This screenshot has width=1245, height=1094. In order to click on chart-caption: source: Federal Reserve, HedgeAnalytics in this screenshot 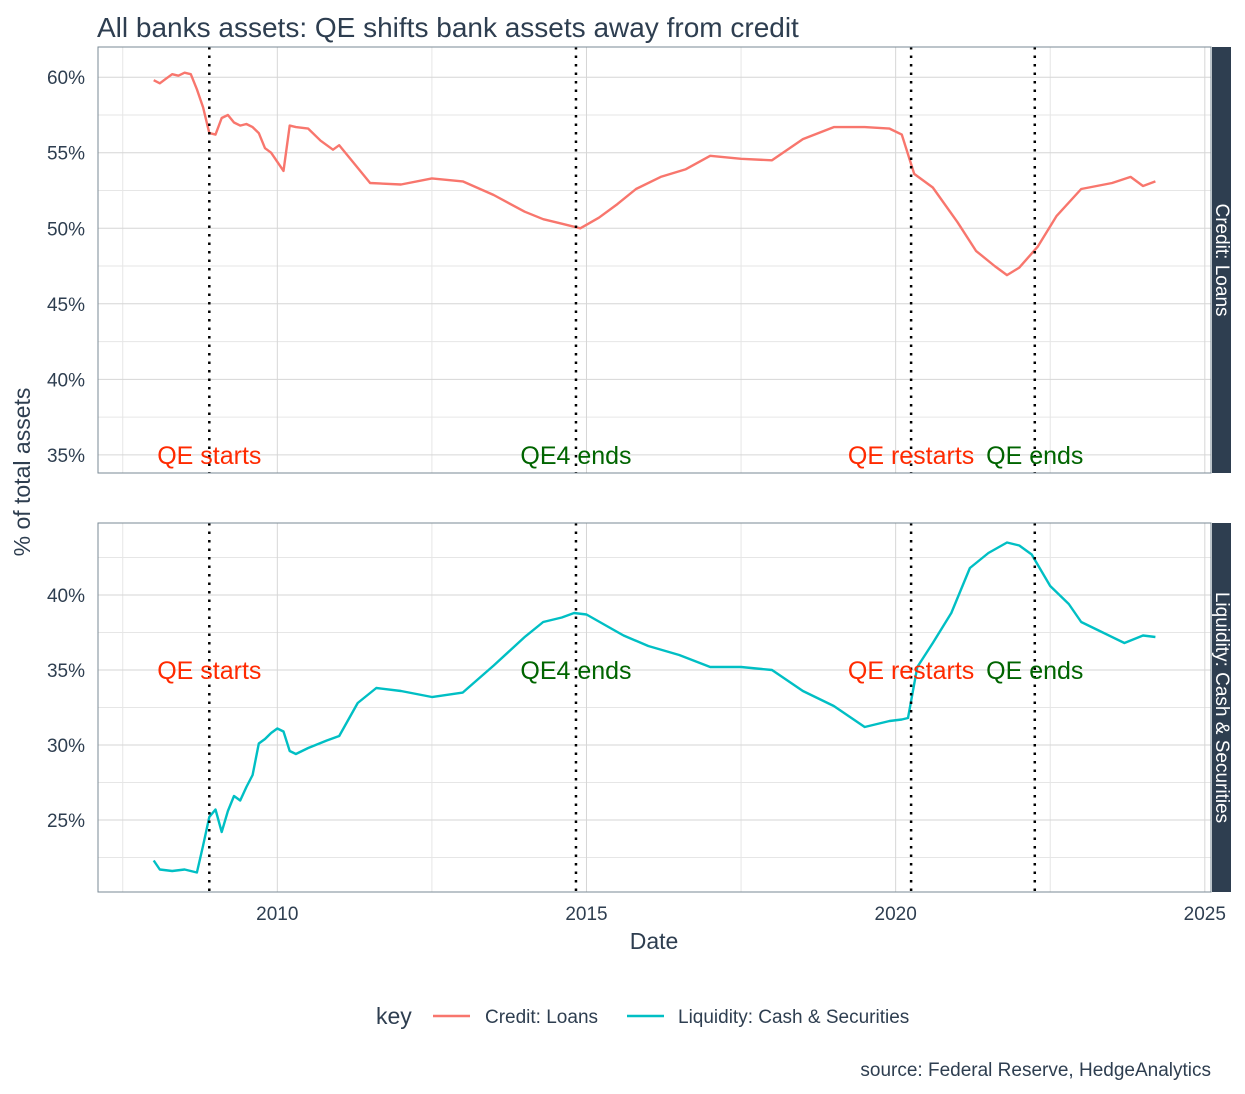, I will do `click(1035, 1070)`.